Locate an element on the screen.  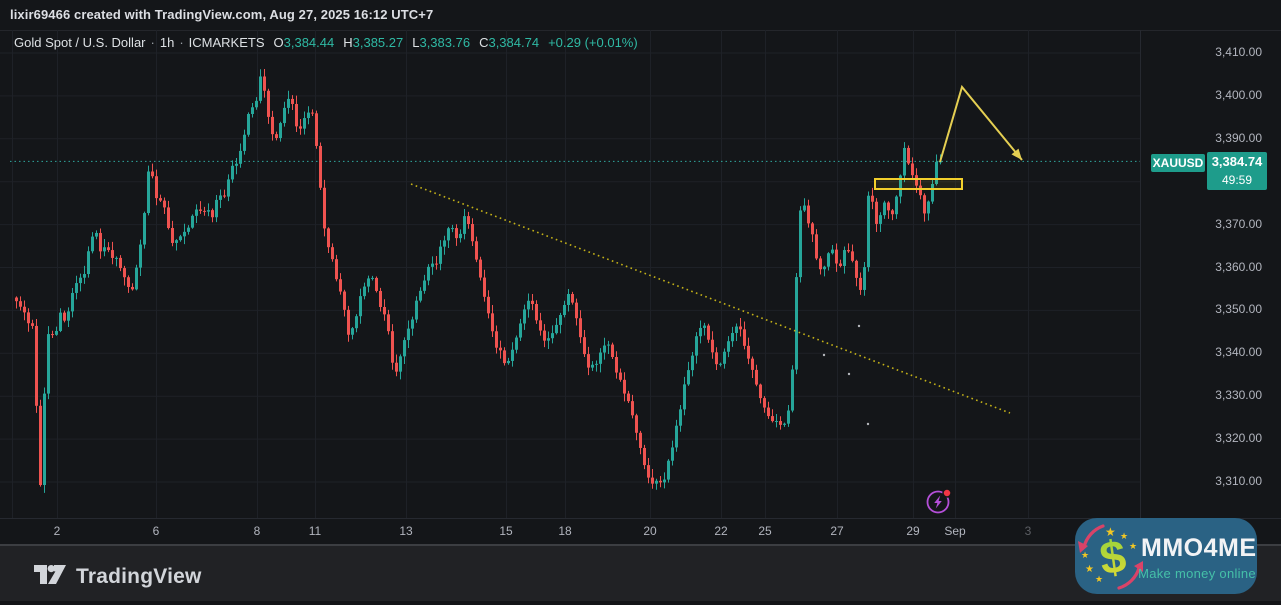
high-label: H is located at coordinates (348, 42).